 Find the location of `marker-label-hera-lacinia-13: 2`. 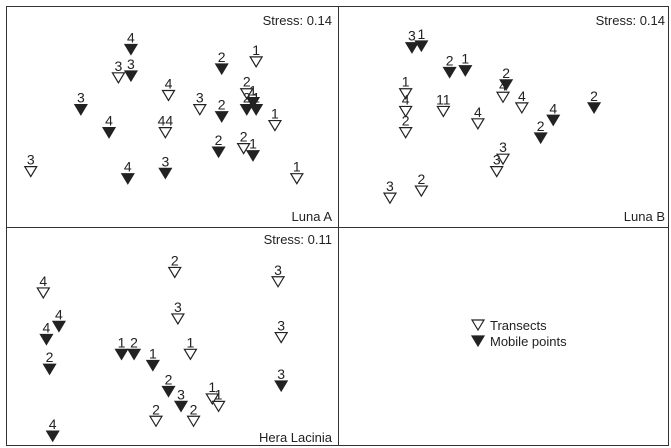

marker-label-hera-lacinia-13: 2 is located at coordinates (169, 380).